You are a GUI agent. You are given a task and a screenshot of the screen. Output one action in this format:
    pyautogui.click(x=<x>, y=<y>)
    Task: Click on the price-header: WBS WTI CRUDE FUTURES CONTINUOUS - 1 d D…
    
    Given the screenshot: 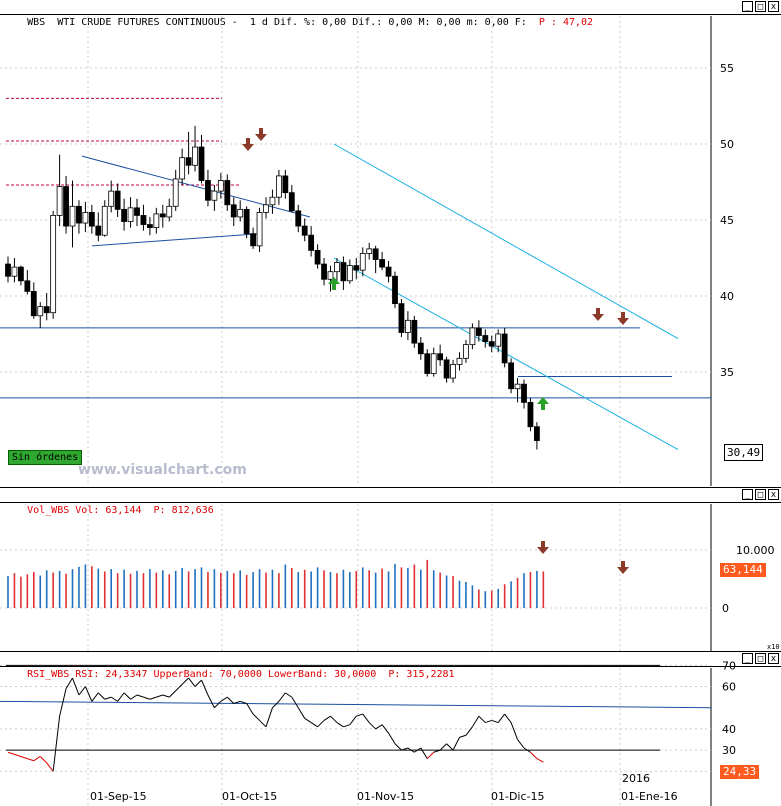 What is the action you would take?
    pyautogui.click(x=390, y=14)
    